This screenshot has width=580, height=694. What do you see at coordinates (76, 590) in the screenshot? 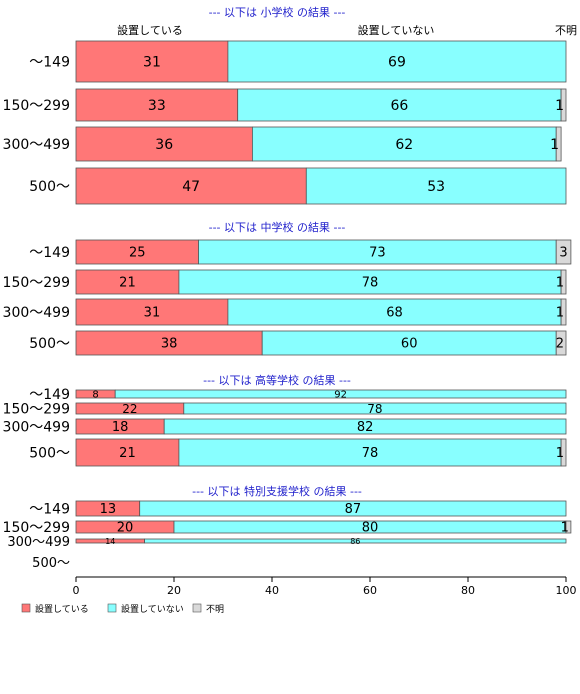
I see `x-tick-label: 0` at bounding box center [76, 590].